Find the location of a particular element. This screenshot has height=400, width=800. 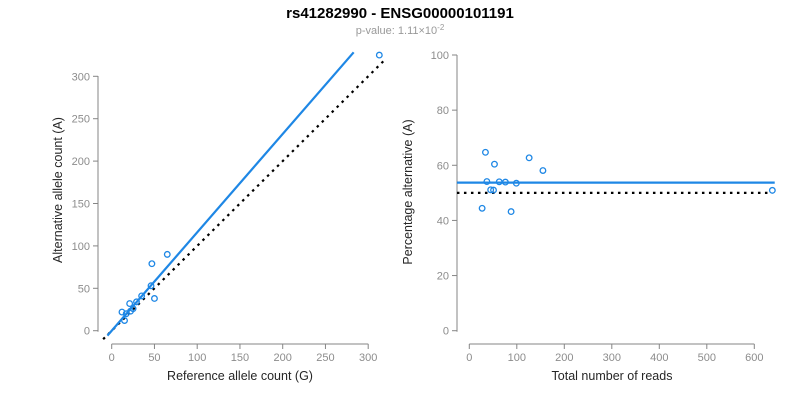

left-x-axis-title: Reference allele count (G) is located at coordinates (240, 376).